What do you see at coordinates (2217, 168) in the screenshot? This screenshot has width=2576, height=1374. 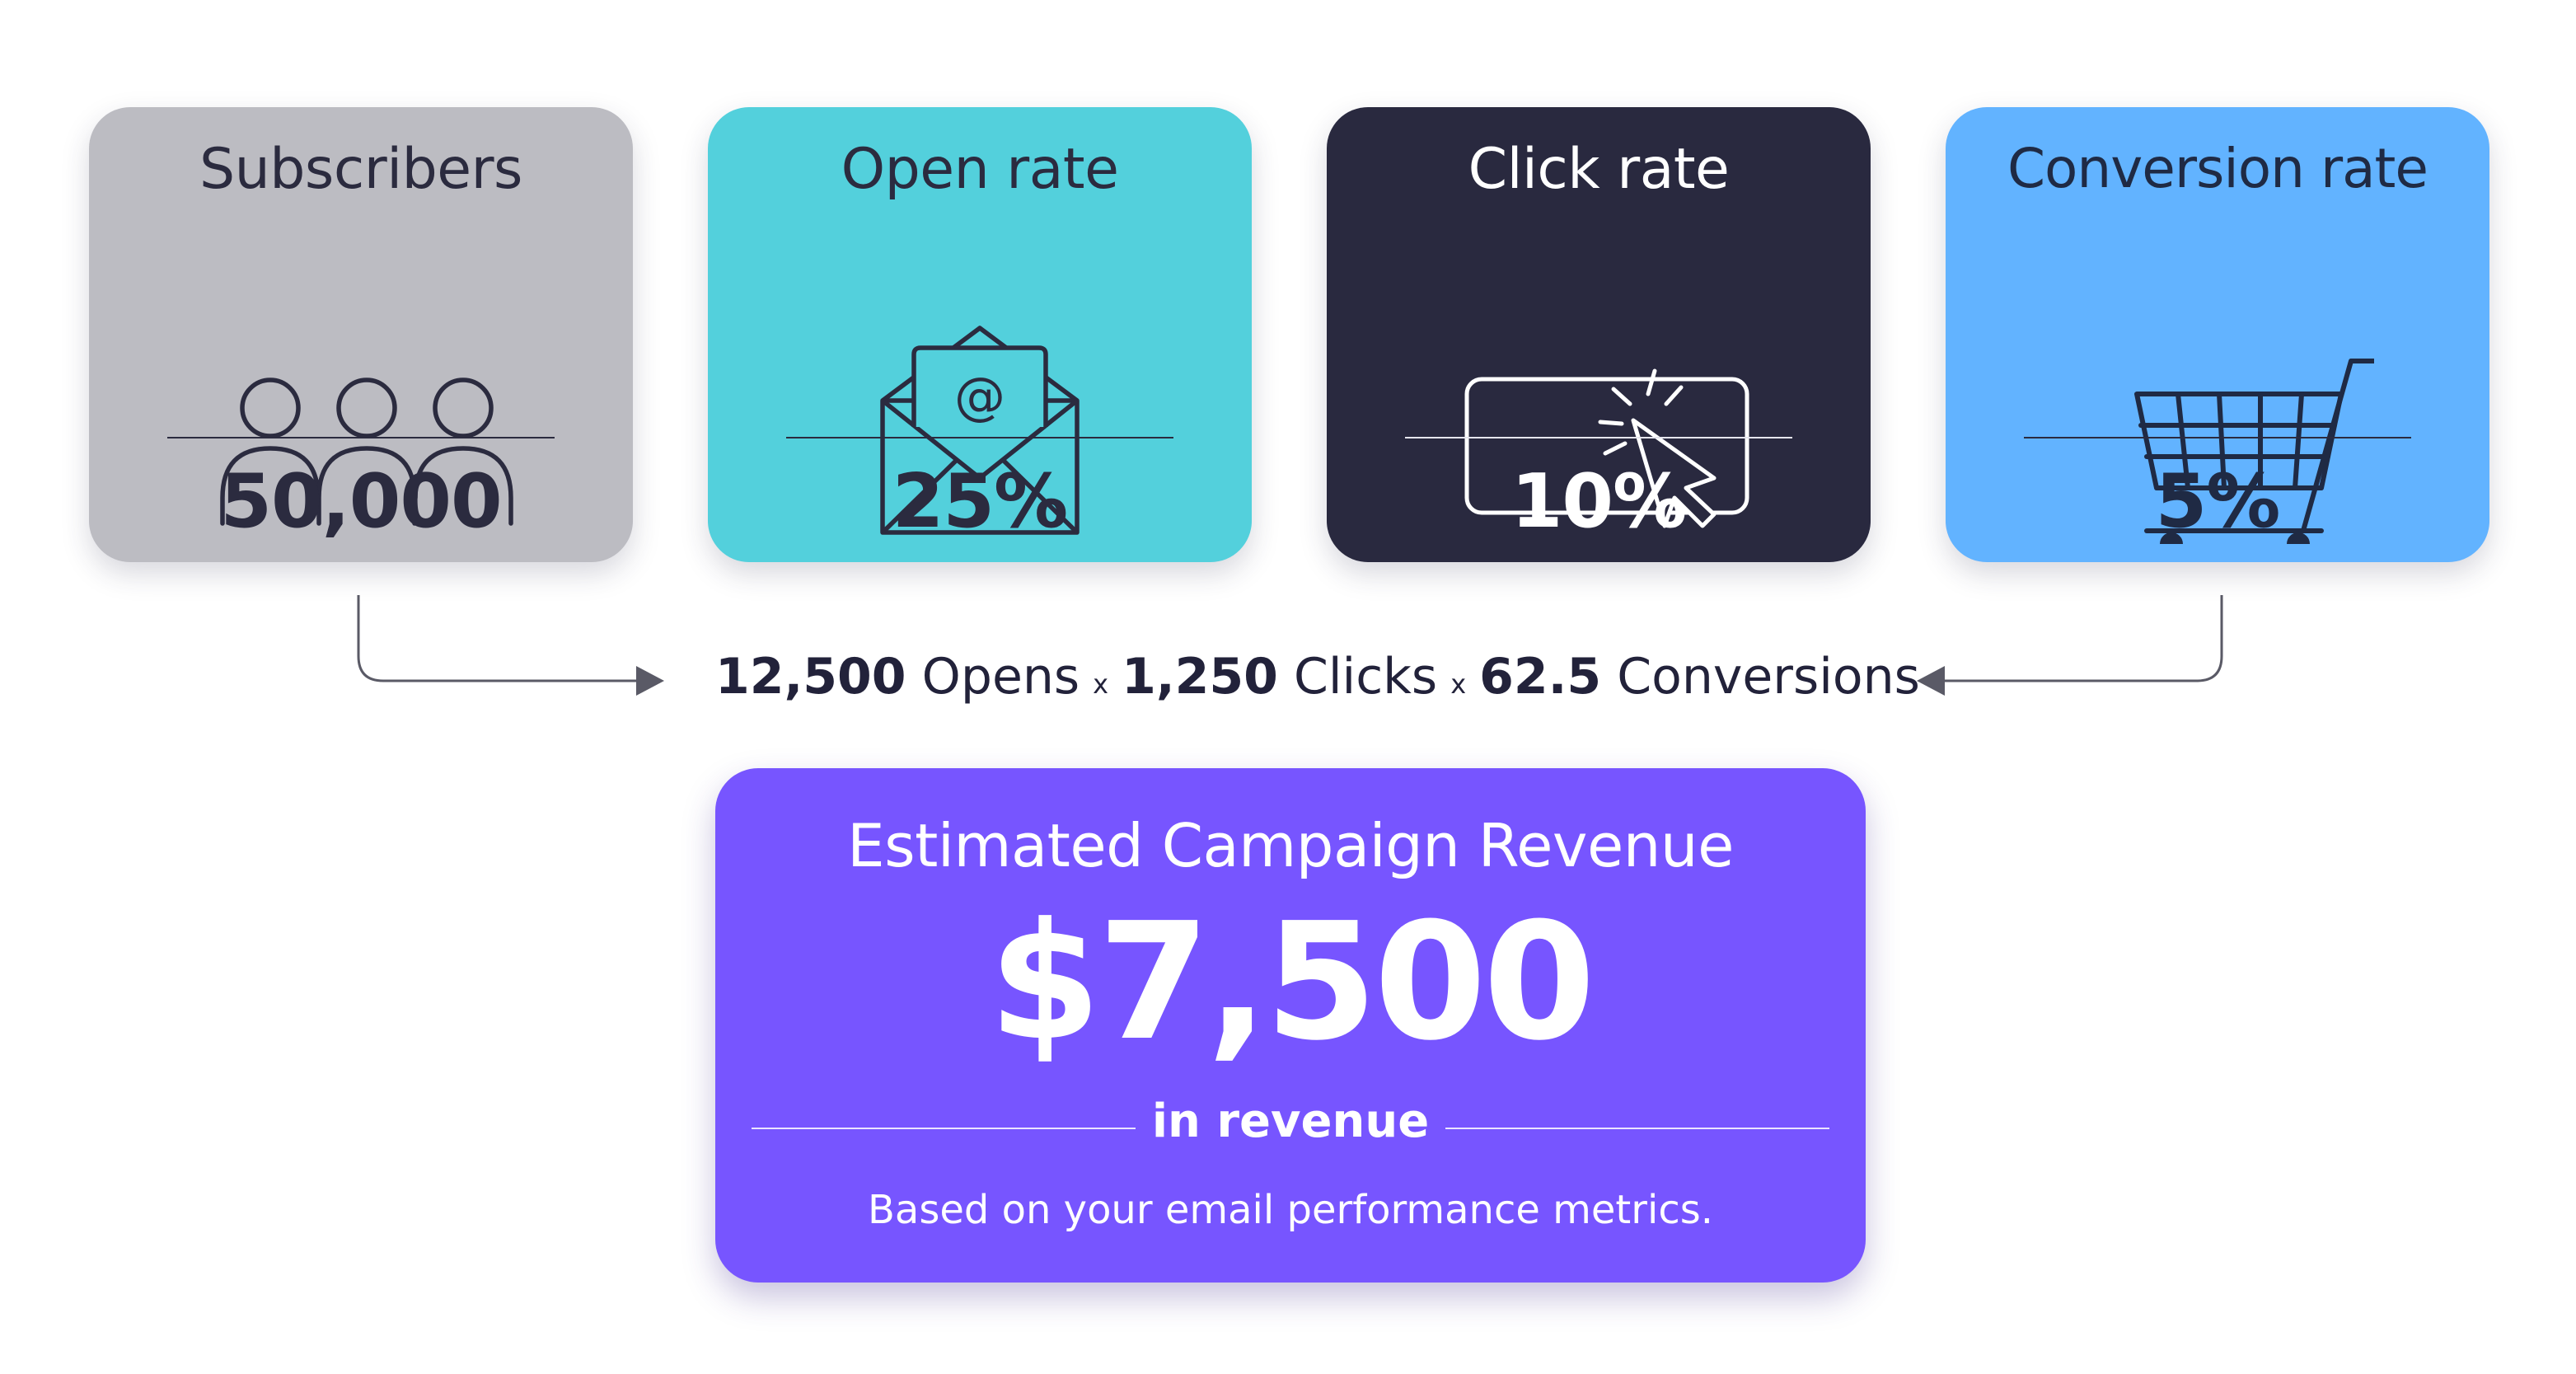 I see `card-title: Conversion rate` at bounding box center [2217, 168].